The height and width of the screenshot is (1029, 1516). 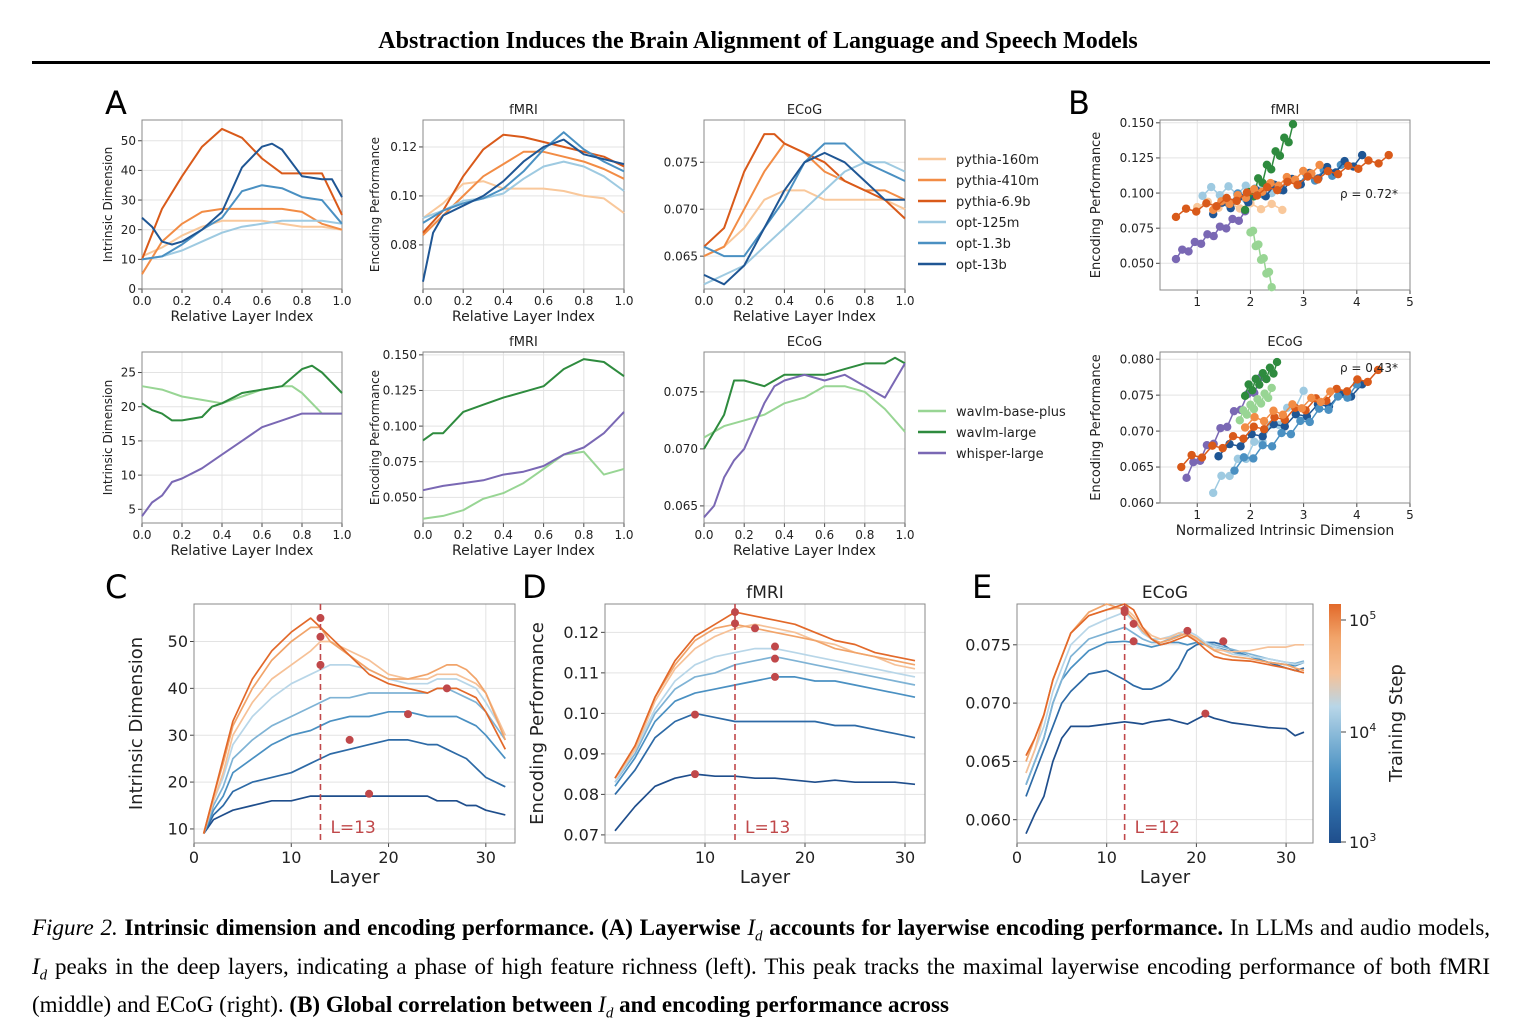 I want to click on y-tick-label: 0.150, so click(x=1137, y=123).